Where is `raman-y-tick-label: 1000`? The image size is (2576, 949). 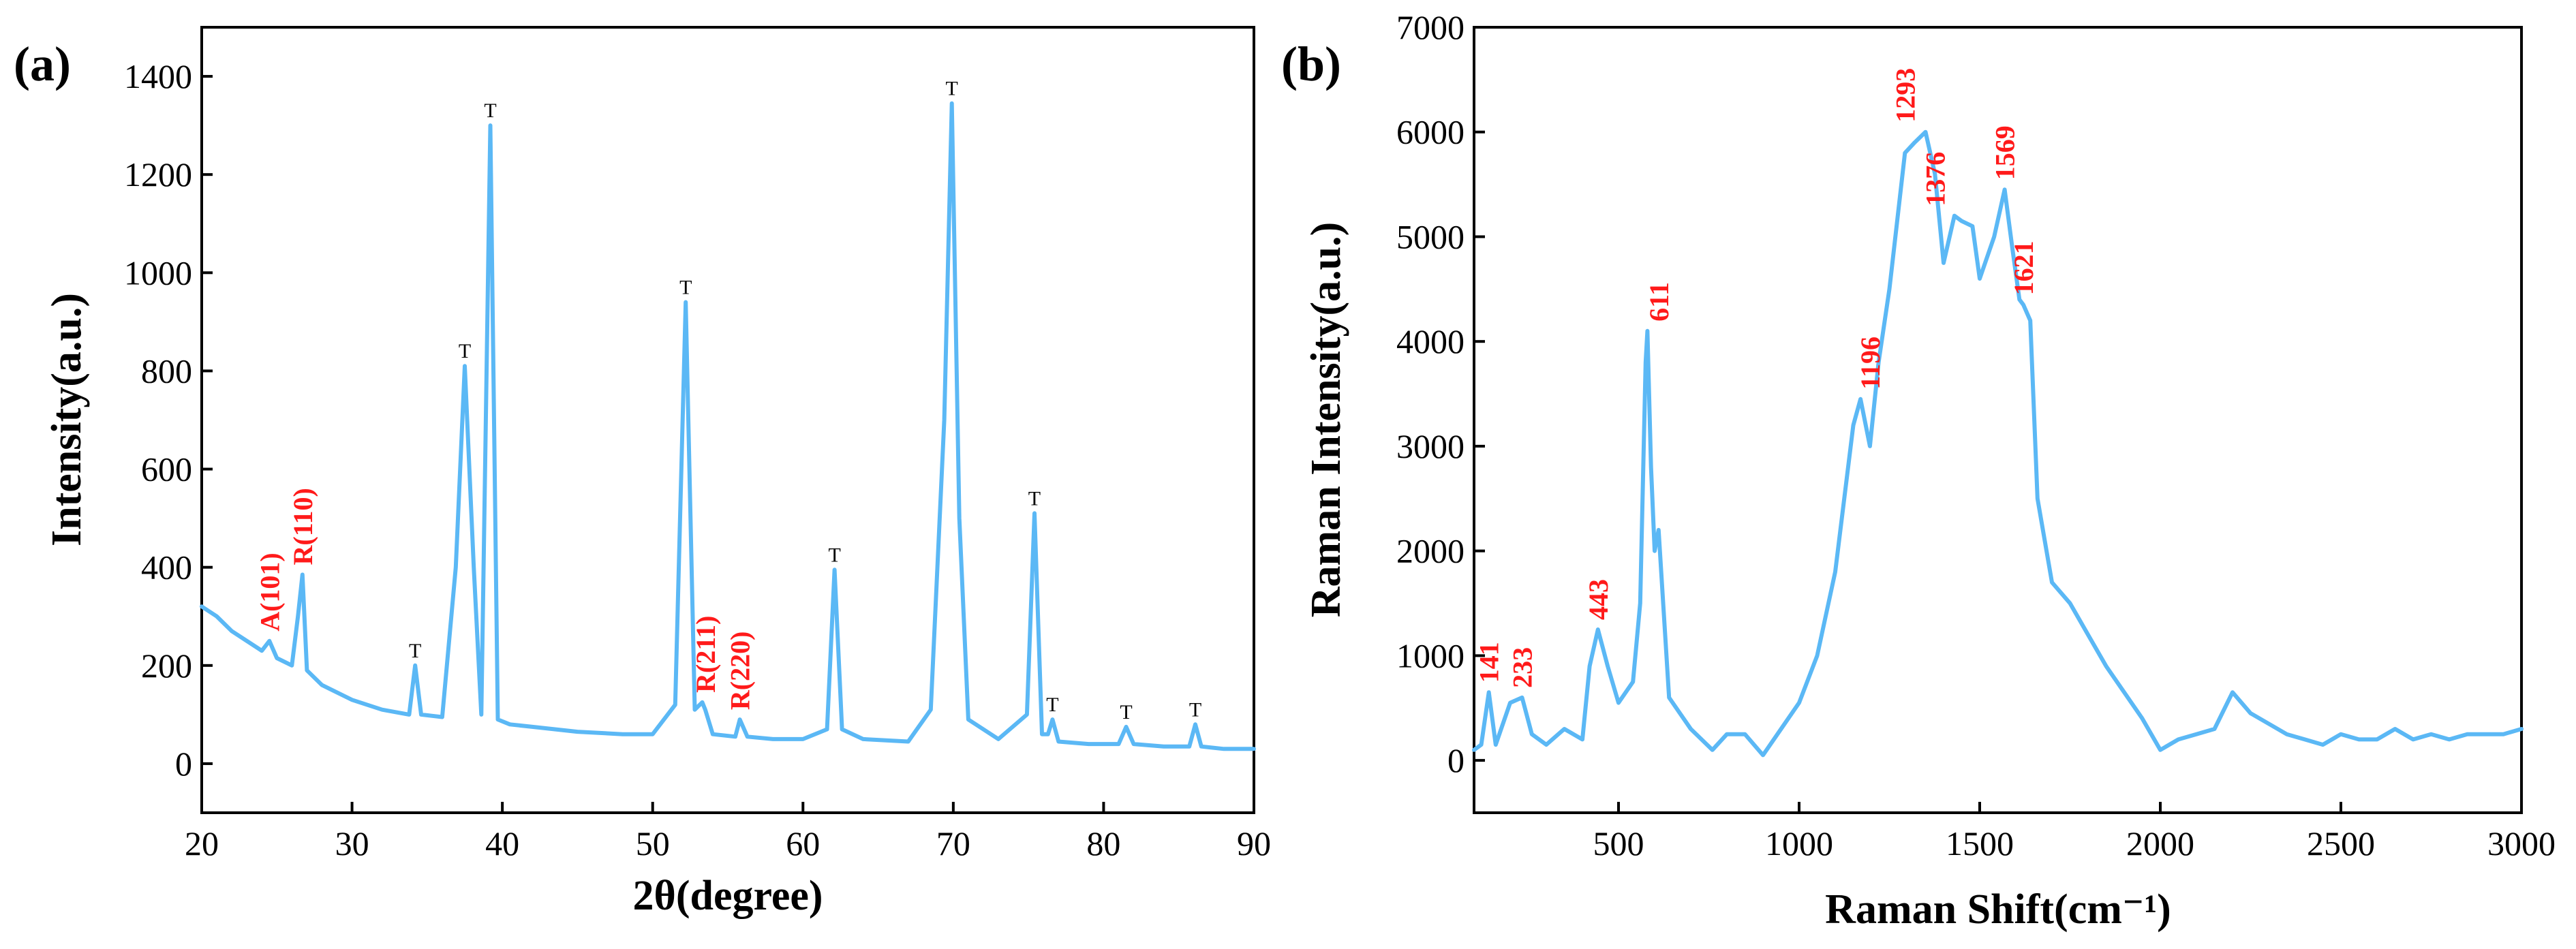 raman-y-tick-label: 1000 is located at coordinates (1431, 655).